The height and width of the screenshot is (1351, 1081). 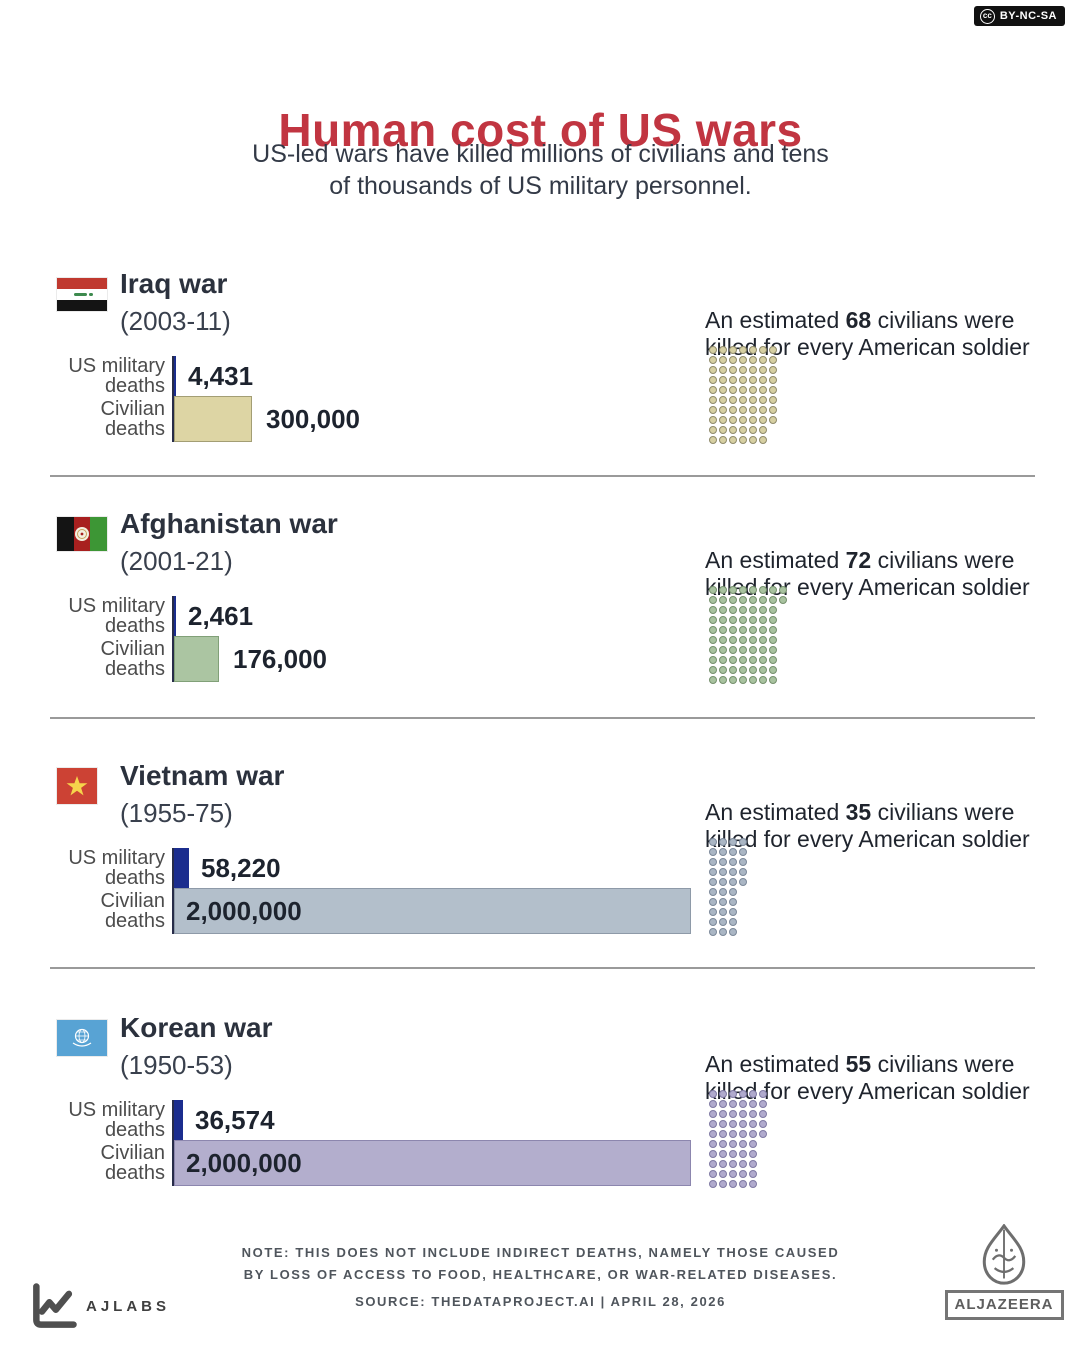 I want to click on subtitle-line-2: of thousands of US military personnel., so click(x=540, y=186).